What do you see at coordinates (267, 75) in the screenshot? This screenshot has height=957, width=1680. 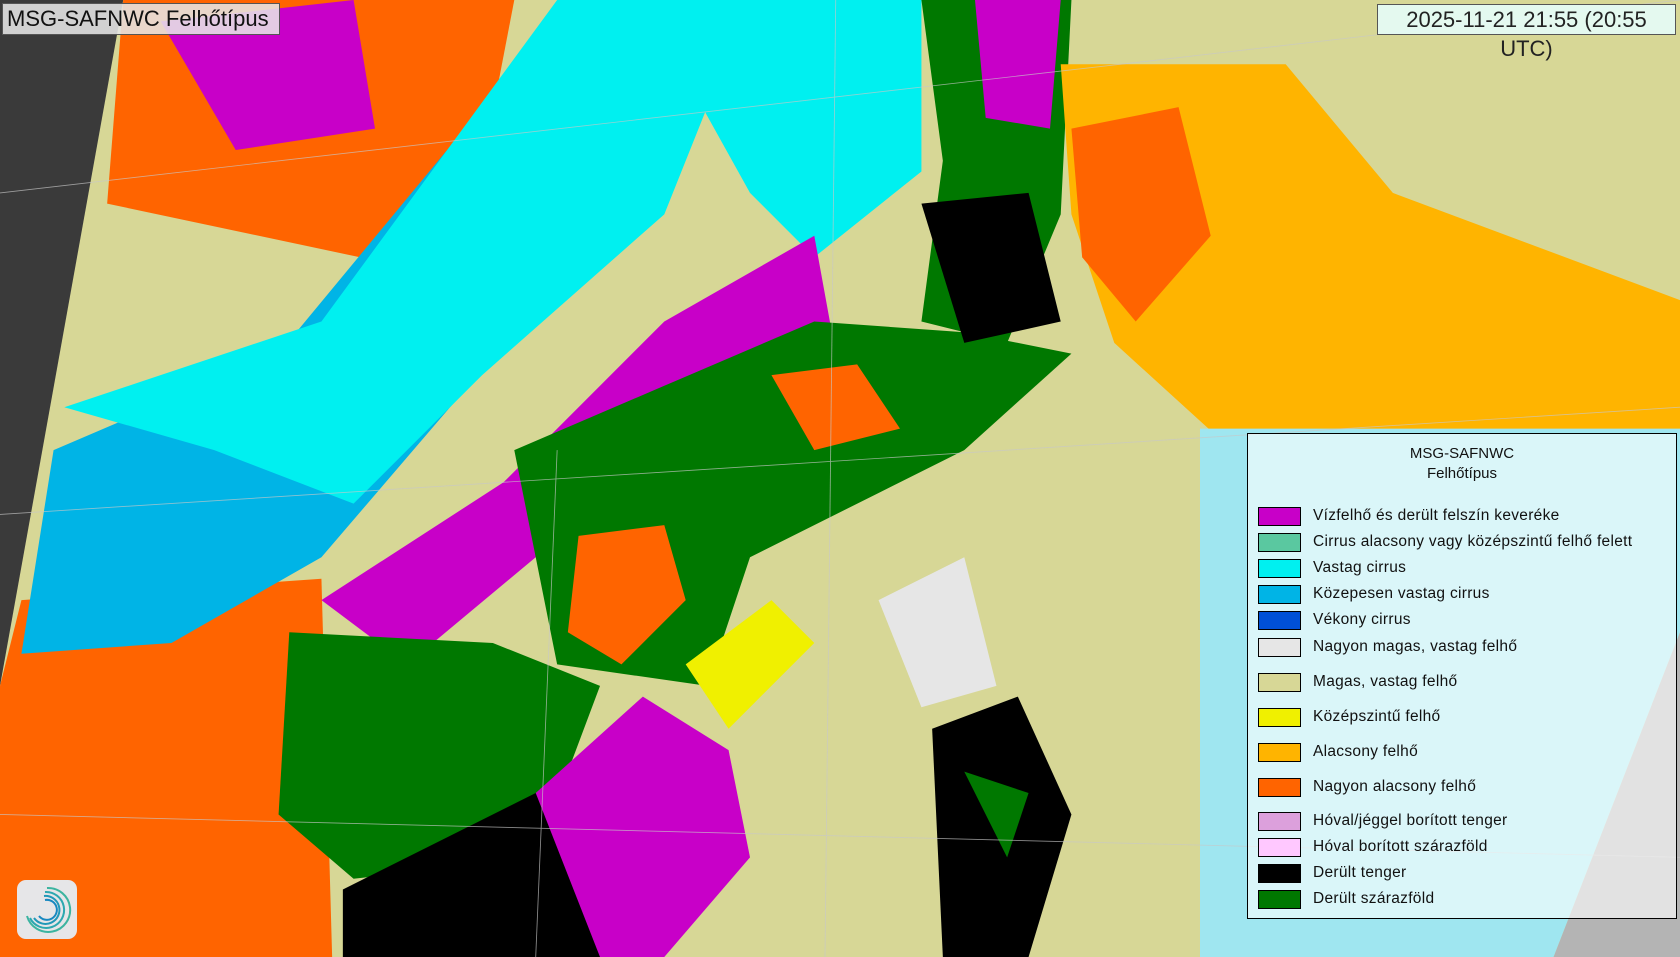 I see `region-mixed-north` at bounding box center [267, 75].